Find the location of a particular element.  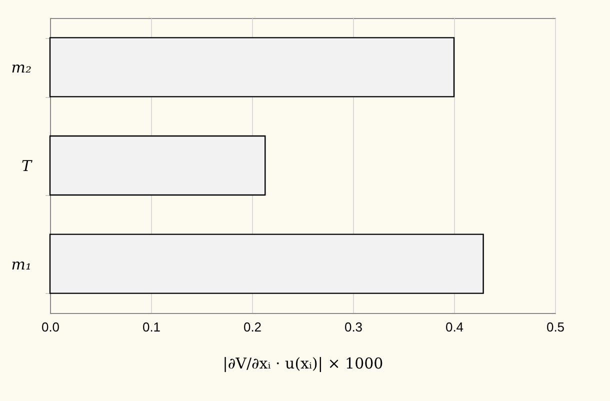

x-tick-label: 0.3 is located at coordinates (353, 327).